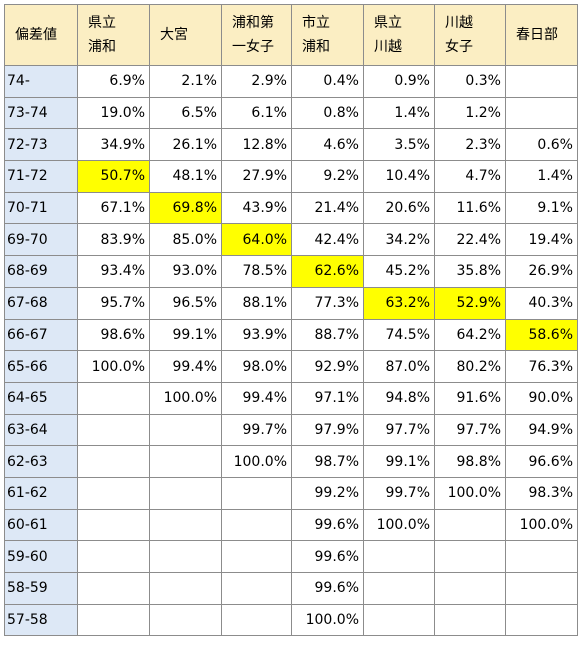  What do you see at coordinates (399, 145) in the screenshot?
I see `rate-cell: 3.5%` at bounding box center [399, 145].